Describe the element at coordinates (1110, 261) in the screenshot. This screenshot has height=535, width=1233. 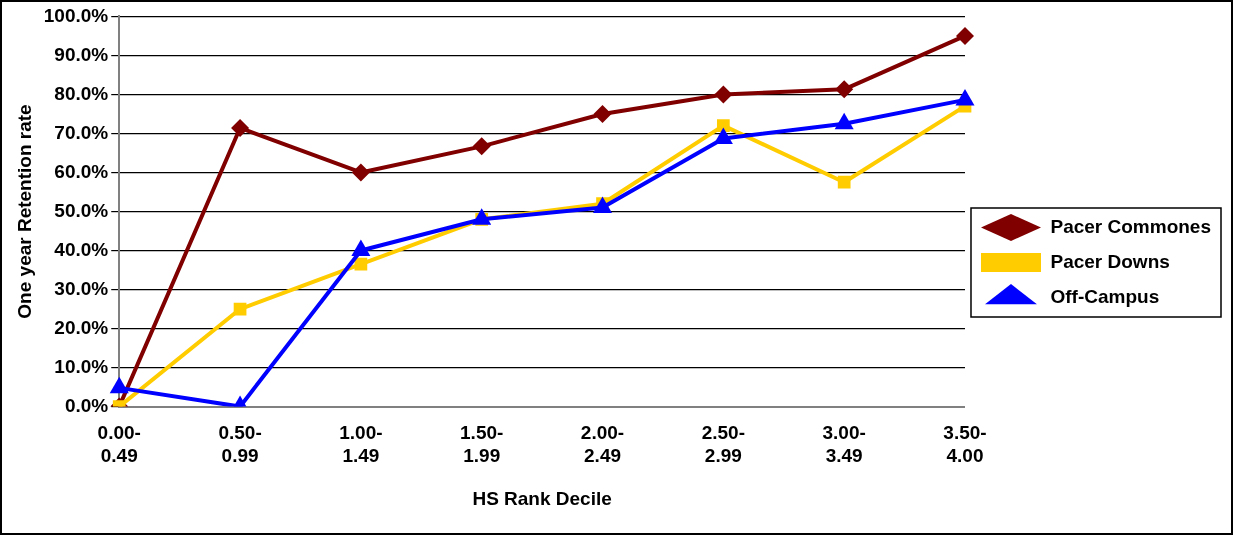
I see `legend-label: Pacer Downs` at that location.